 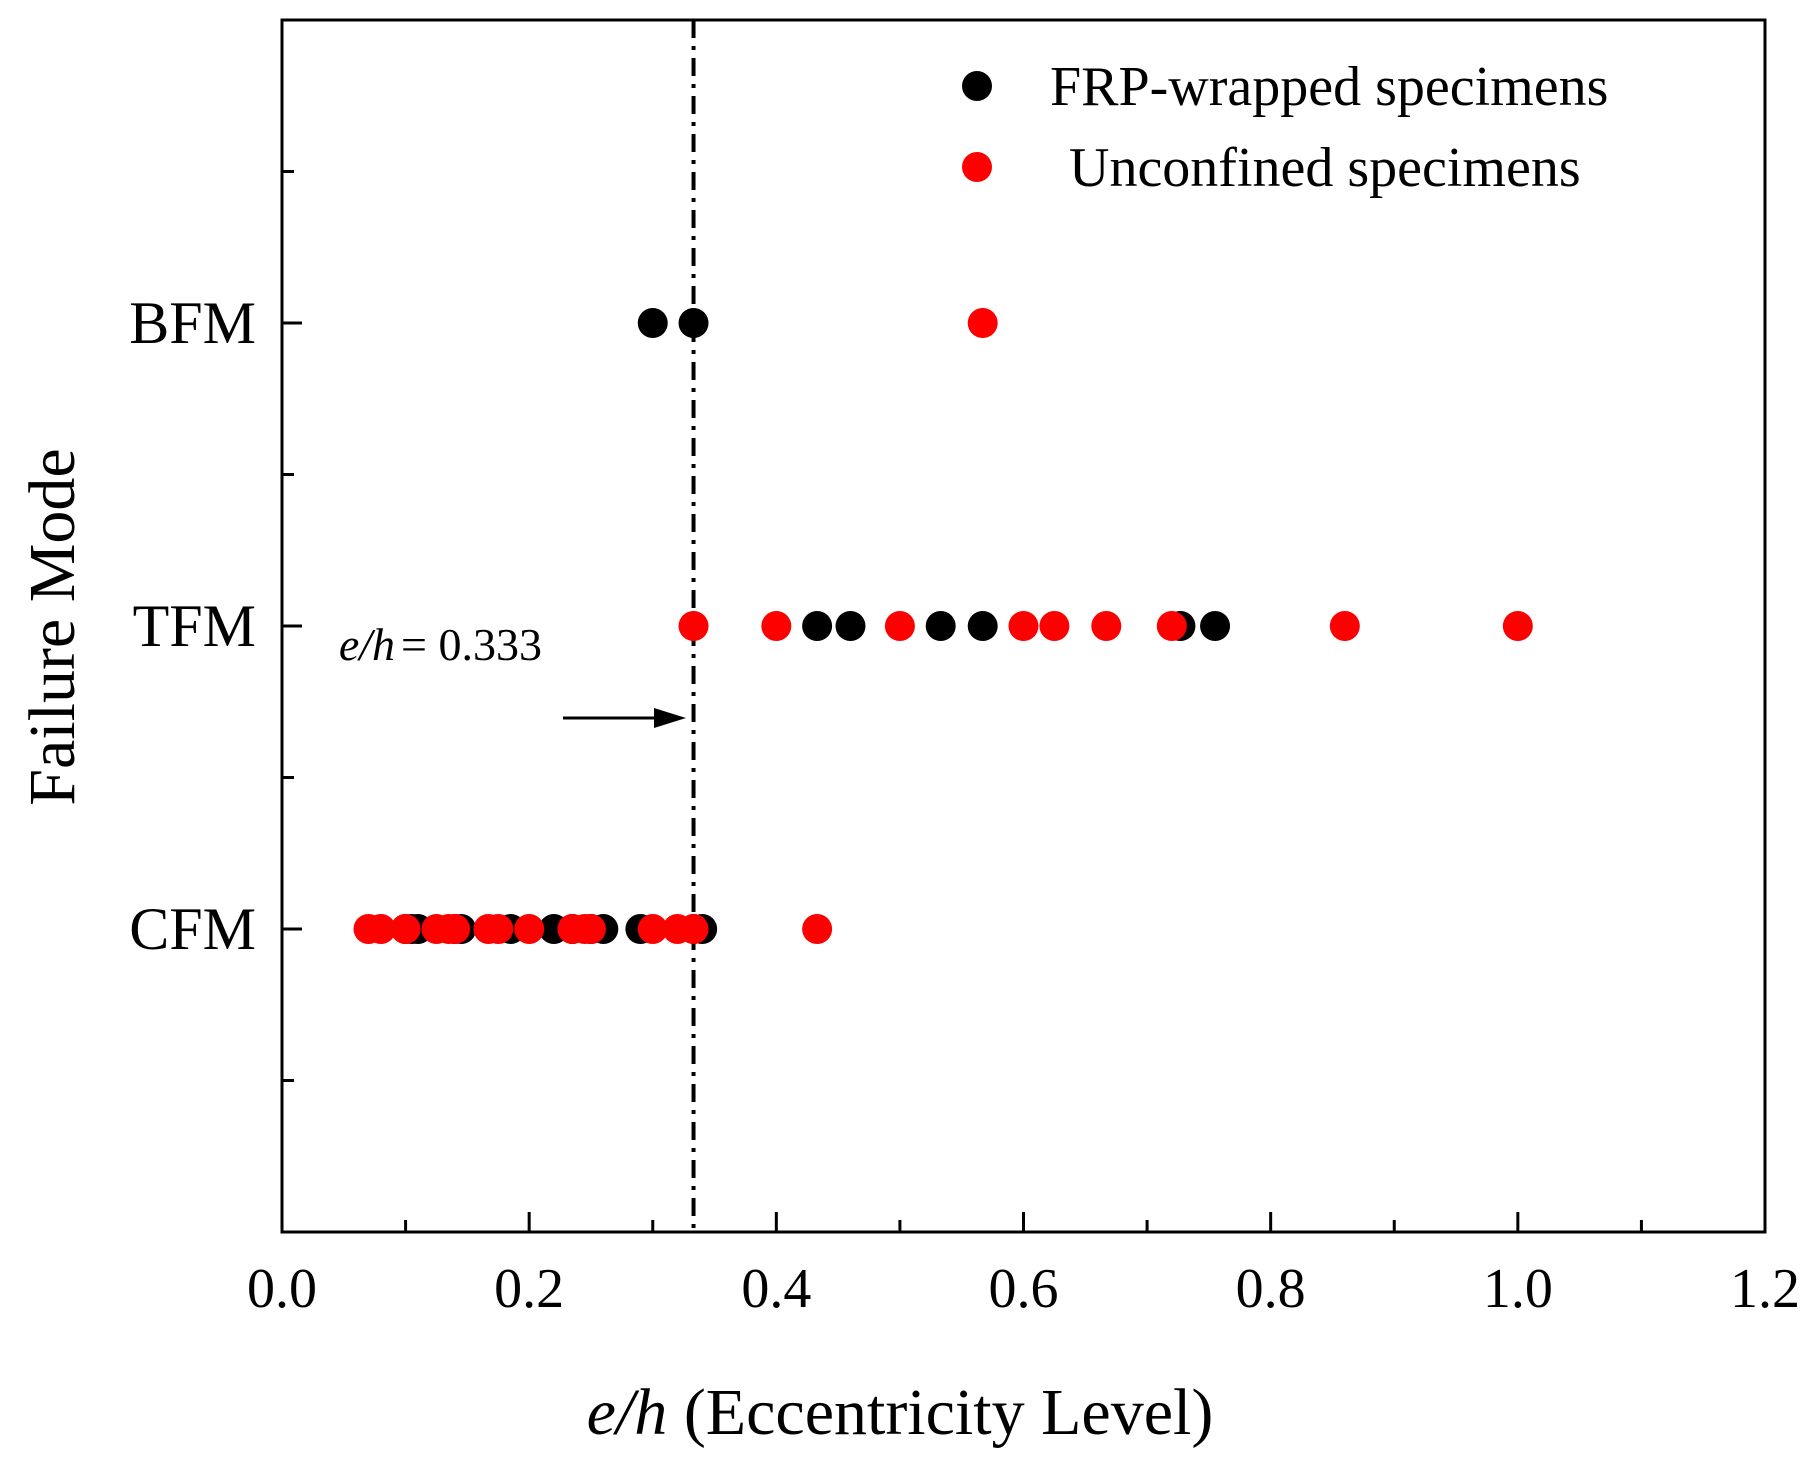 What do you see at coordinates (367, 644) in the screenshot?
I see `reference-annotation-variable: e/h` at bounding box center [367, 644].